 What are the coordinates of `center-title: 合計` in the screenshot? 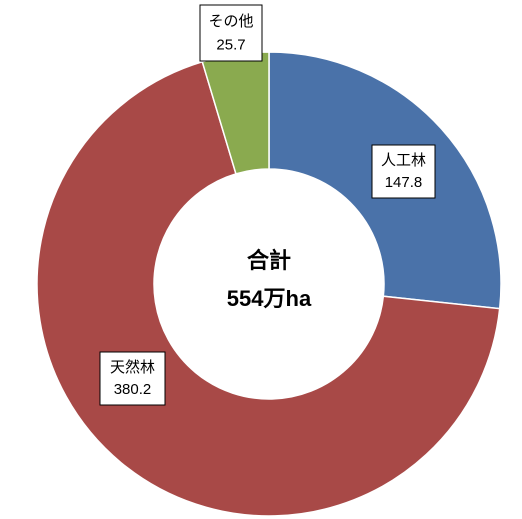 It's located at (269, 260).